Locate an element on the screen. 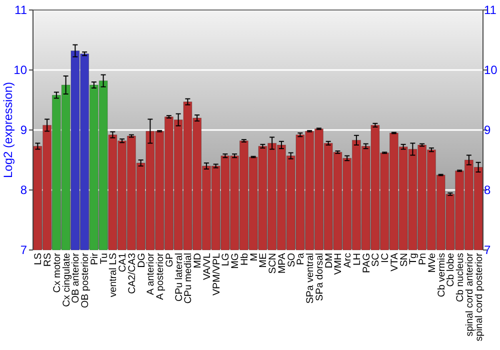 Image resolution: width=500 pixels, height=350 pixels. x-tick-label: CA1 is located at coordinates (122, 262).